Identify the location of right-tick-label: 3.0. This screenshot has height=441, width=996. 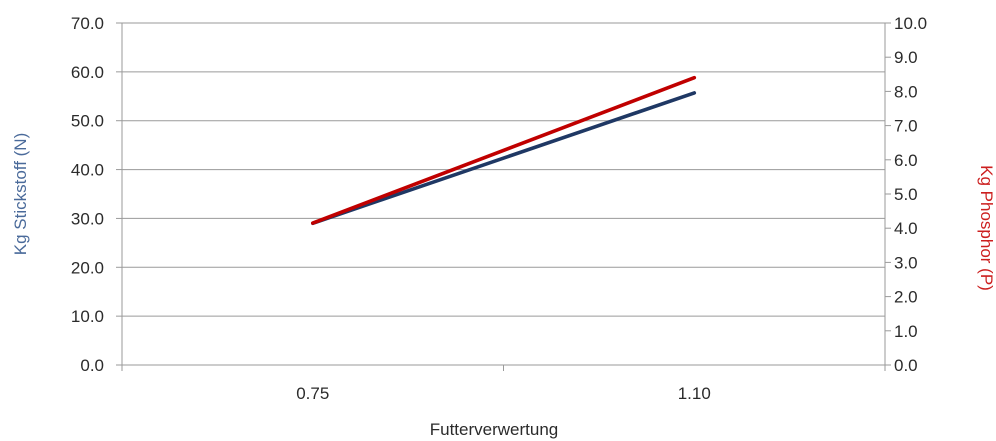
(906, 262).